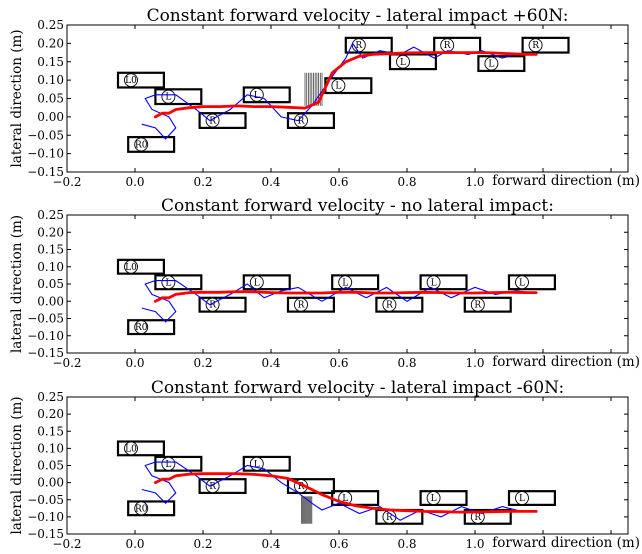 The height and width of the screenshot is (554, 642). Describe the element at coordinates (50, 483) in the screenshot. I see `y-tick-label: 0.00` at that location.